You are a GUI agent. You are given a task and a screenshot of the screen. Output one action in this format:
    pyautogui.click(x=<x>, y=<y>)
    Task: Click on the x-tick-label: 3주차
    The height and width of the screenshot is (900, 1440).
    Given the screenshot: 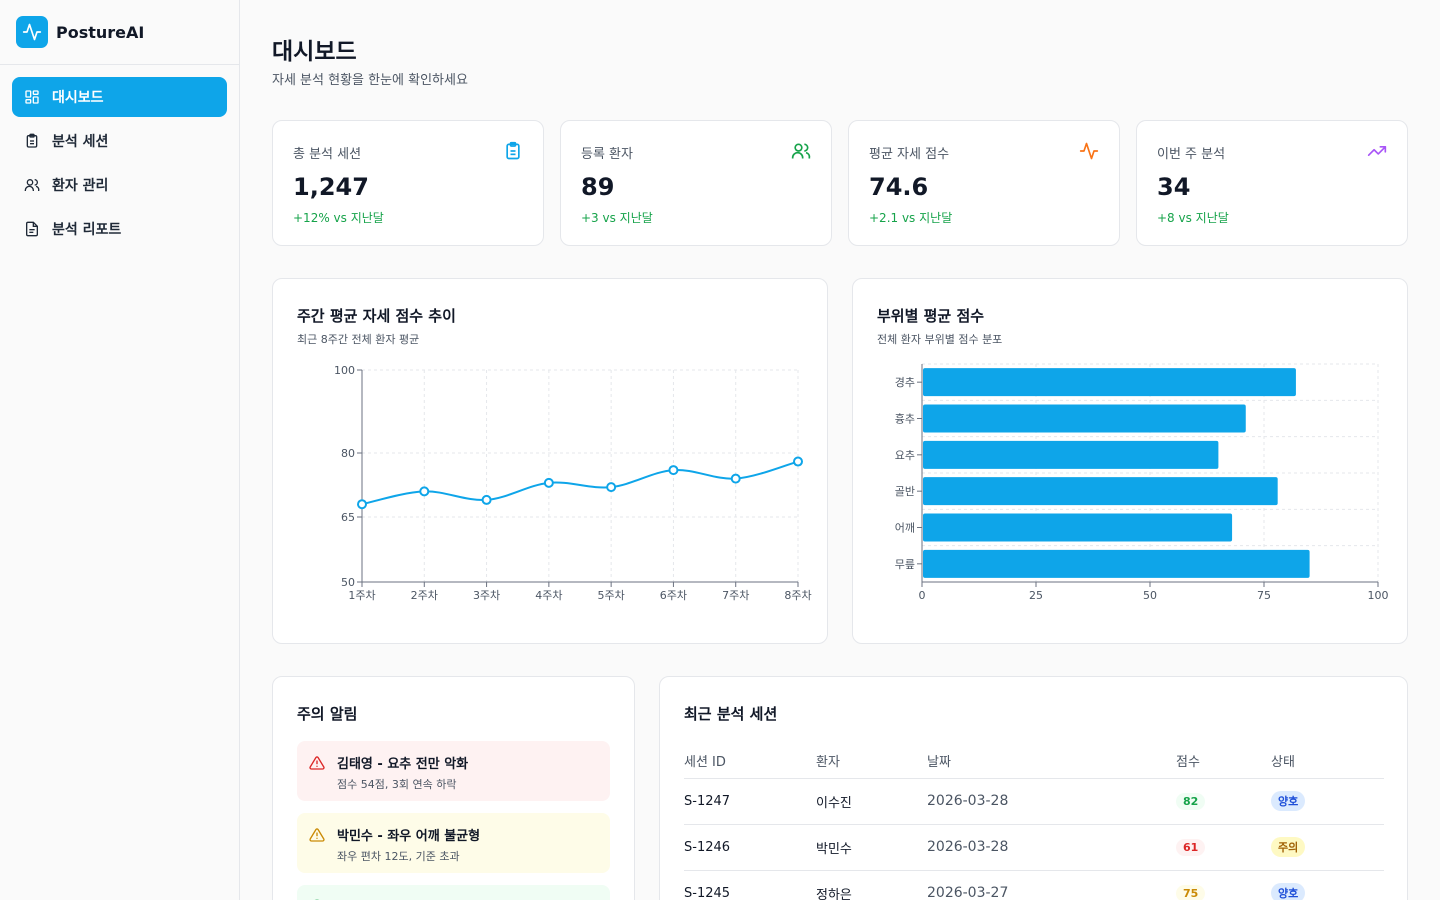 What is the action you would take?
    pyautogui.click(x=486, y=595)
    